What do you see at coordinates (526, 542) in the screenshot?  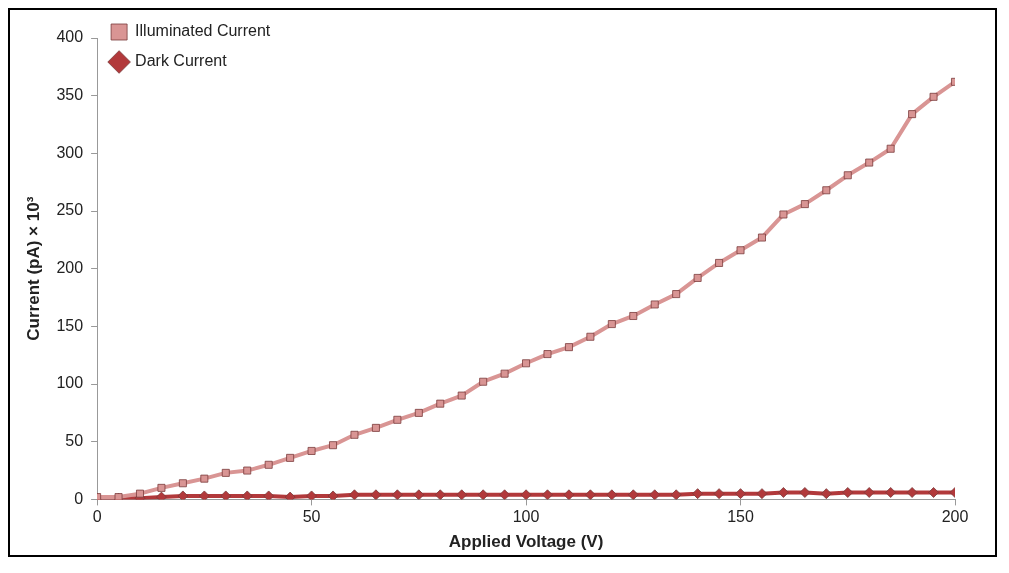 I see `x-axis-title: Applied Voltage (V)` at bounding box center [526, 542].